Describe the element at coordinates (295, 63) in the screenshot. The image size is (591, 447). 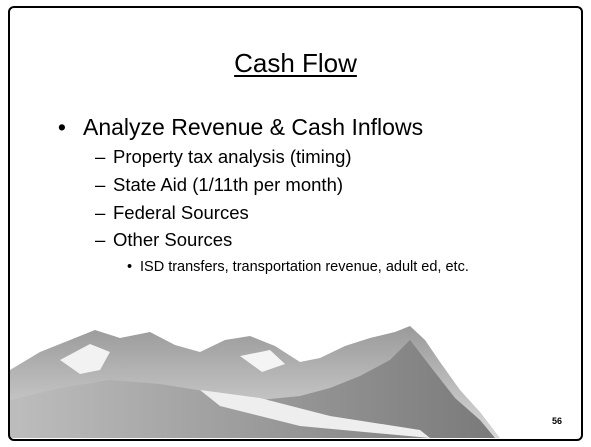
I see `slide-title: Cash Flow` at that location.